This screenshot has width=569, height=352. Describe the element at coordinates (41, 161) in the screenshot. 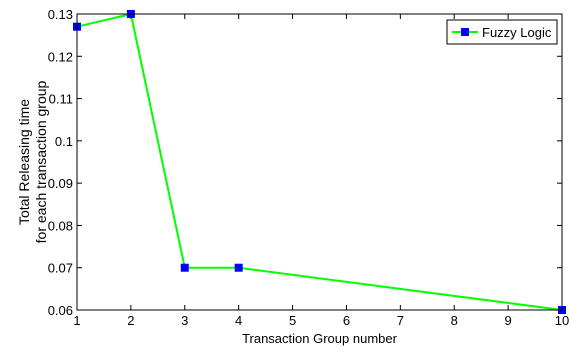

I see `y-axis-label-line-2: for each transaction group` at that location.